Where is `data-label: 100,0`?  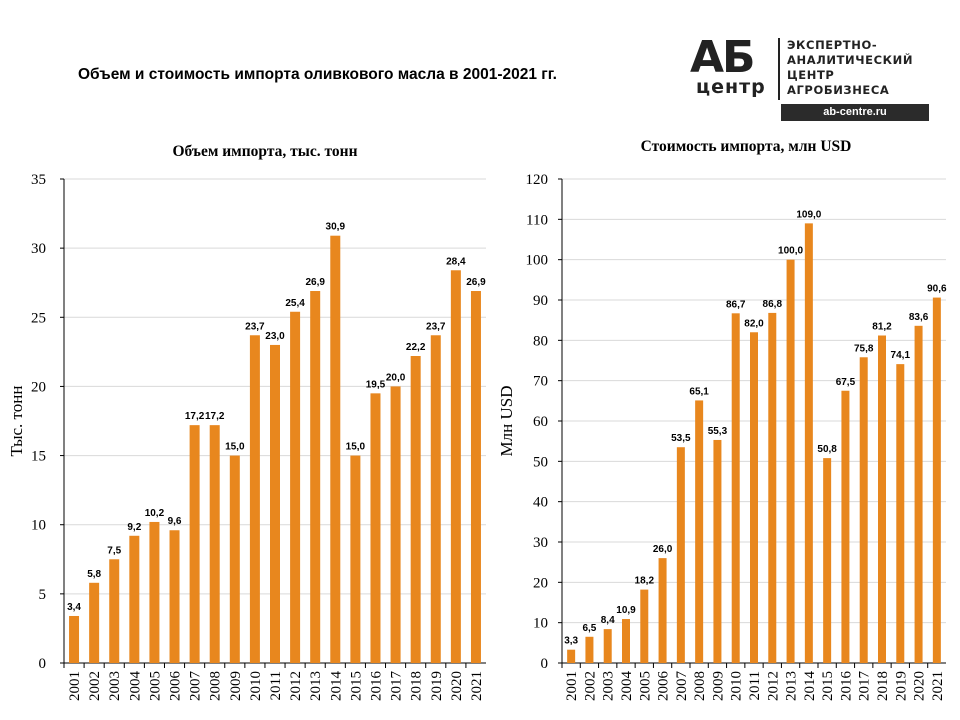 data-label: 100,0 is located at coordinates (790, 251).